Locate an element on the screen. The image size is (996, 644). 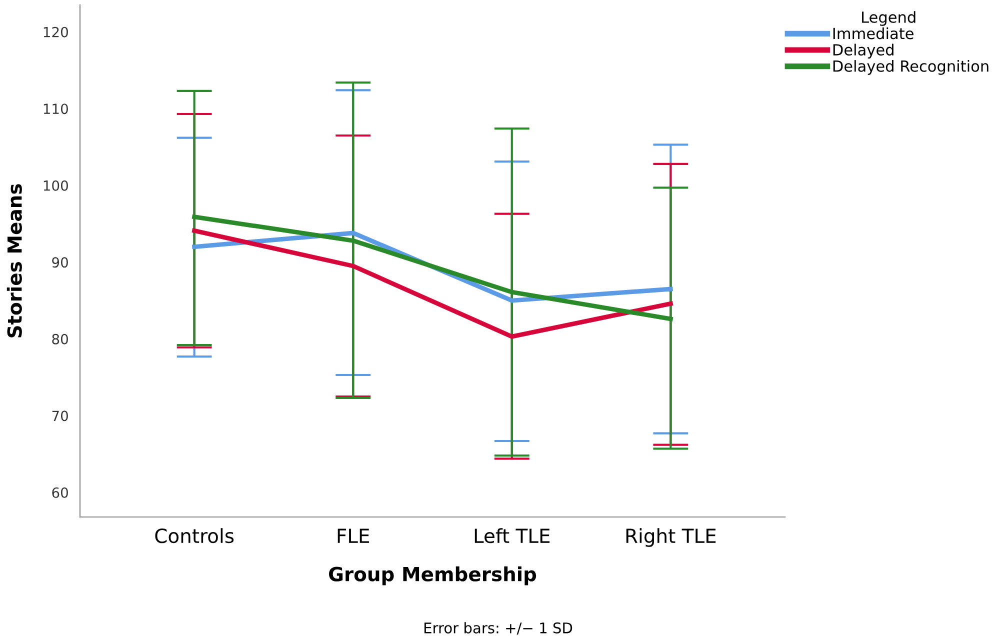
legend-label: Delayed Recognition is located at coordinates (910, 67).